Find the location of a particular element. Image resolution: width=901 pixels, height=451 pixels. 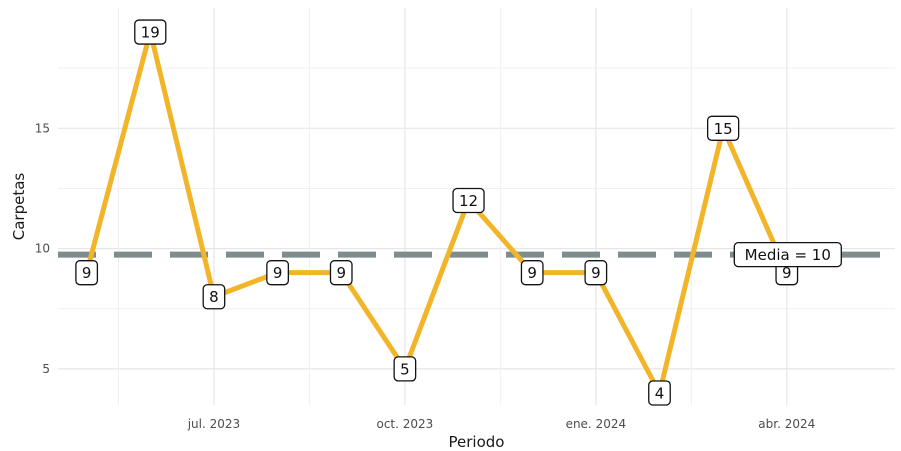

y-tick-label: 10 is located at coordinates (42, 249).